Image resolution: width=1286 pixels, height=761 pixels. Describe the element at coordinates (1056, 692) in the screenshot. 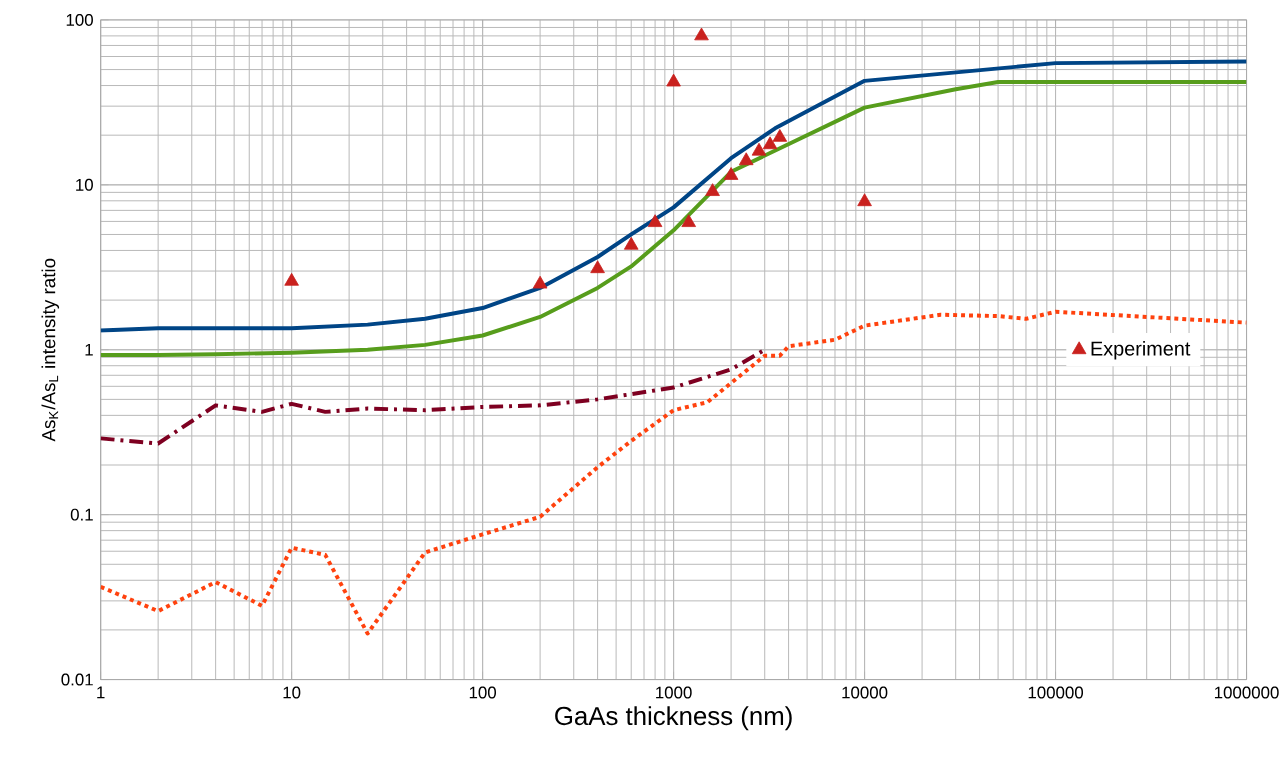

I see `x-tick-label: 100000` at that location.